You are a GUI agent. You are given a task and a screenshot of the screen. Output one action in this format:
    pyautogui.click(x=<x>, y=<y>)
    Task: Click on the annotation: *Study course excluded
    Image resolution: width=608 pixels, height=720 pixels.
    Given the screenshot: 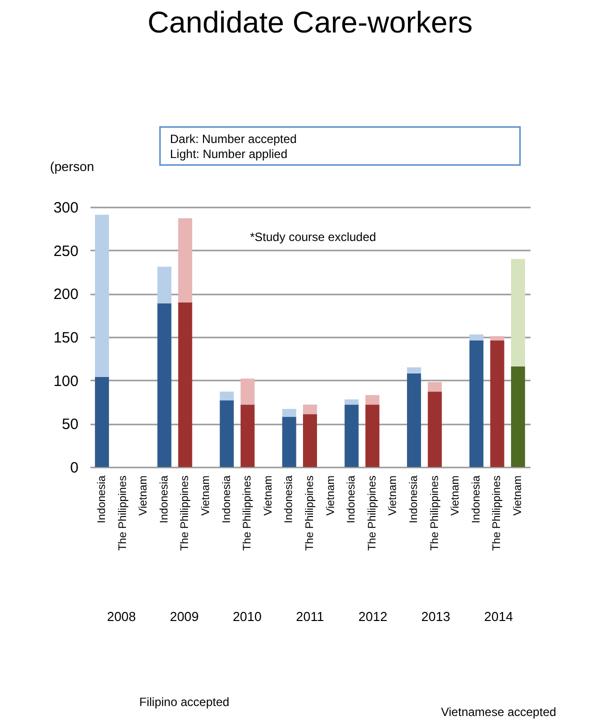 What is the action you would take?
    pyautogui.click(x=313, y=237)
    